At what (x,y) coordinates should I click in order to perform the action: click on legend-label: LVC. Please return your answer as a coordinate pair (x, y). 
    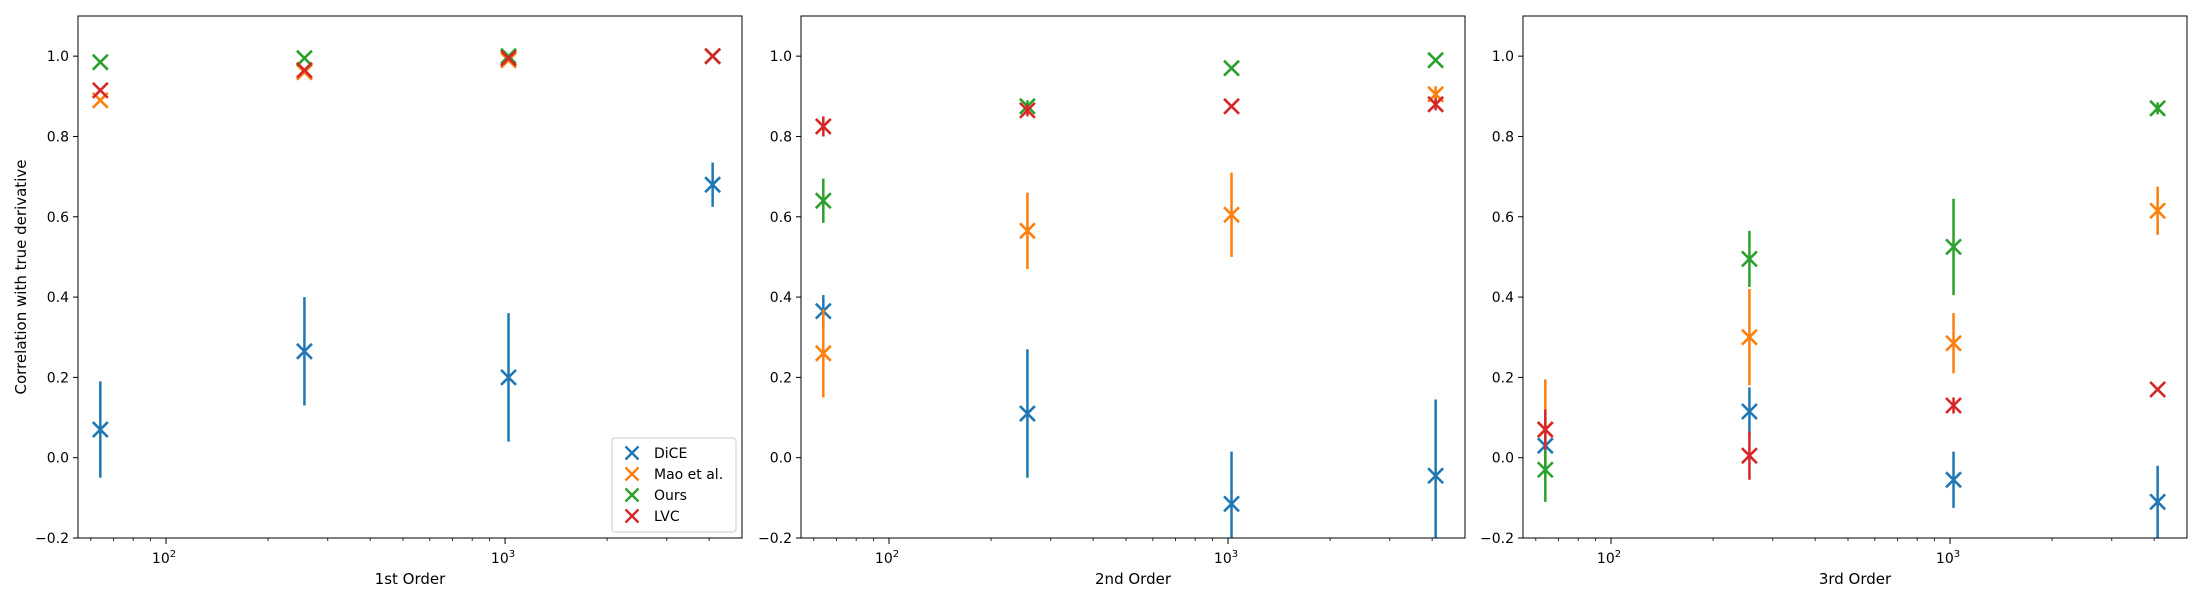
    Looking at the image, I should click on (667, 517).